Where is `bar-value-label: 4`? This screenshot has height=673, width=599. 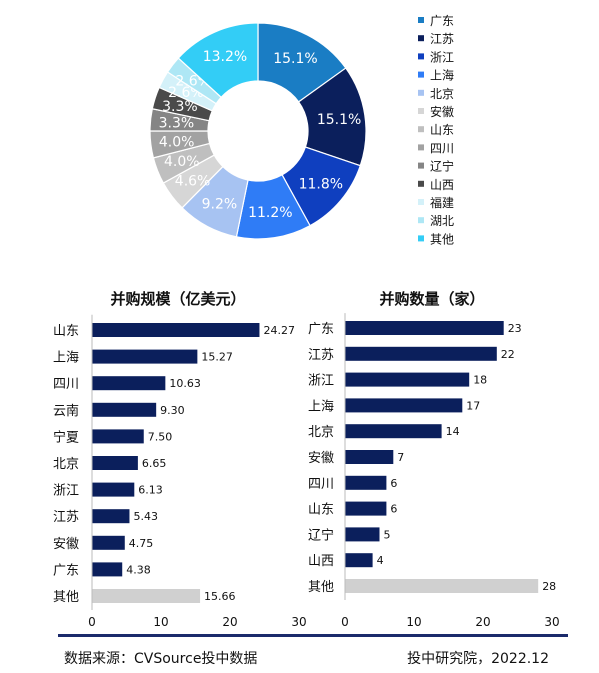
bar-value-label: 4 is located at coordinates (380, 560).